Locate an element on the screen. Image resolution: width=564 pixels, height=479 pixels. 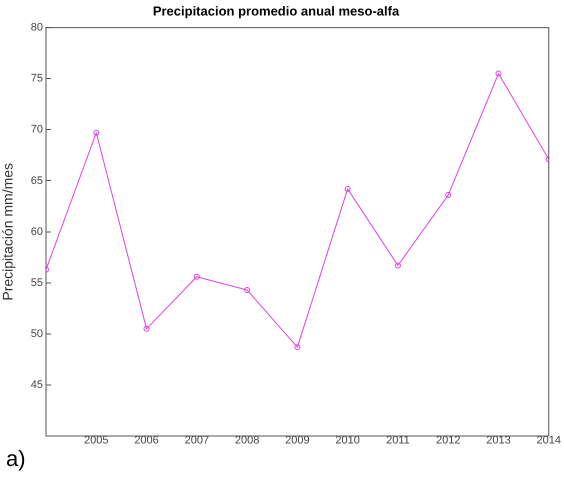
text: a) is located at coordinates (16, 459).